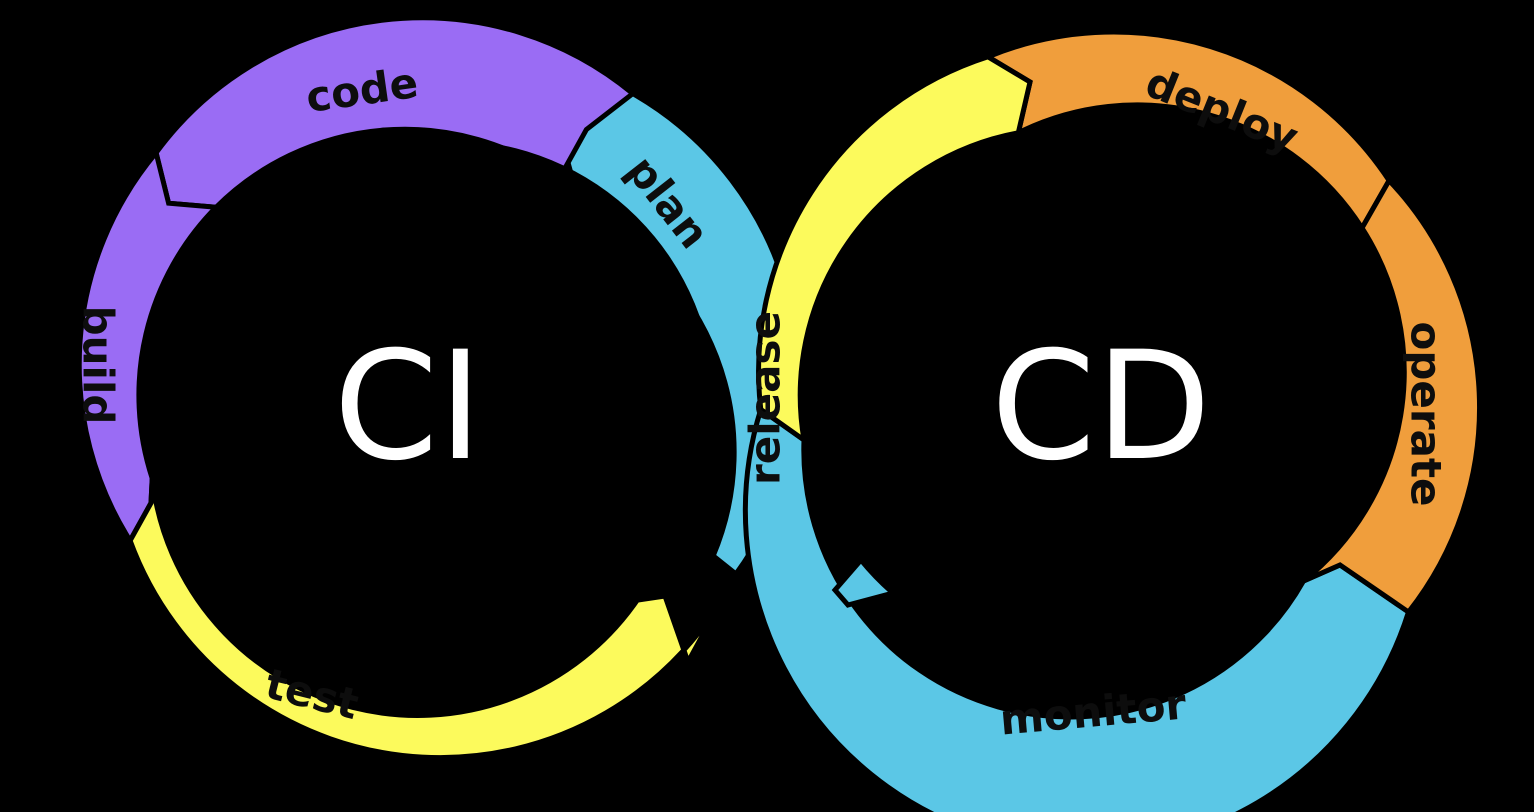 This screenshot has height=812, width=1534. What do you see at coordinates (149, 346) in the screenshot?
I see `segment-build` at bounding box center [149, 346].